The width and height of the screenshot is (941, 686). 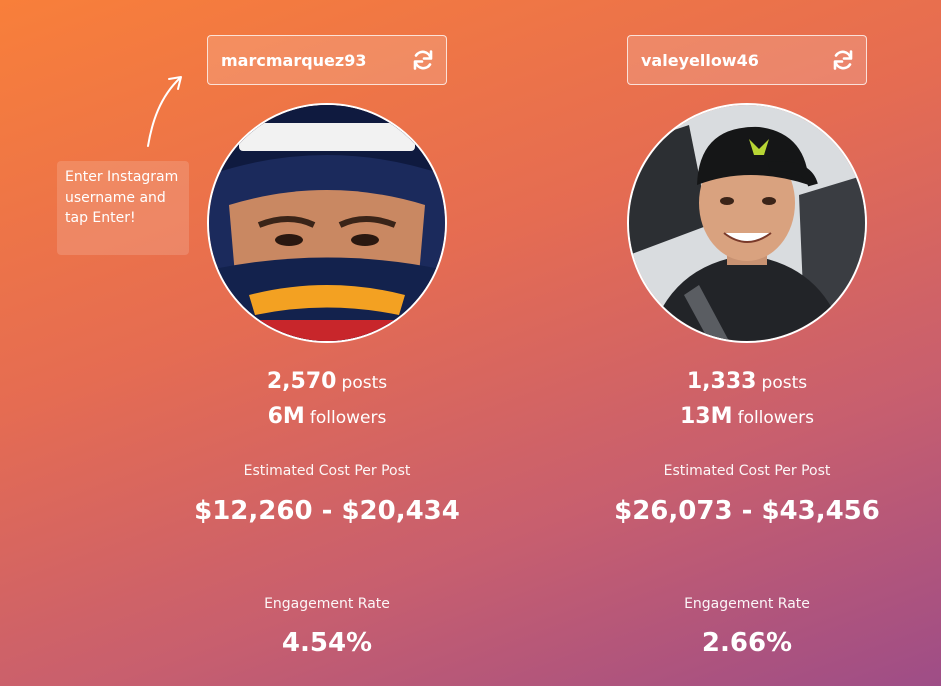 I want to click on followers-stat: 13M followers, so click(x=747, y=416).